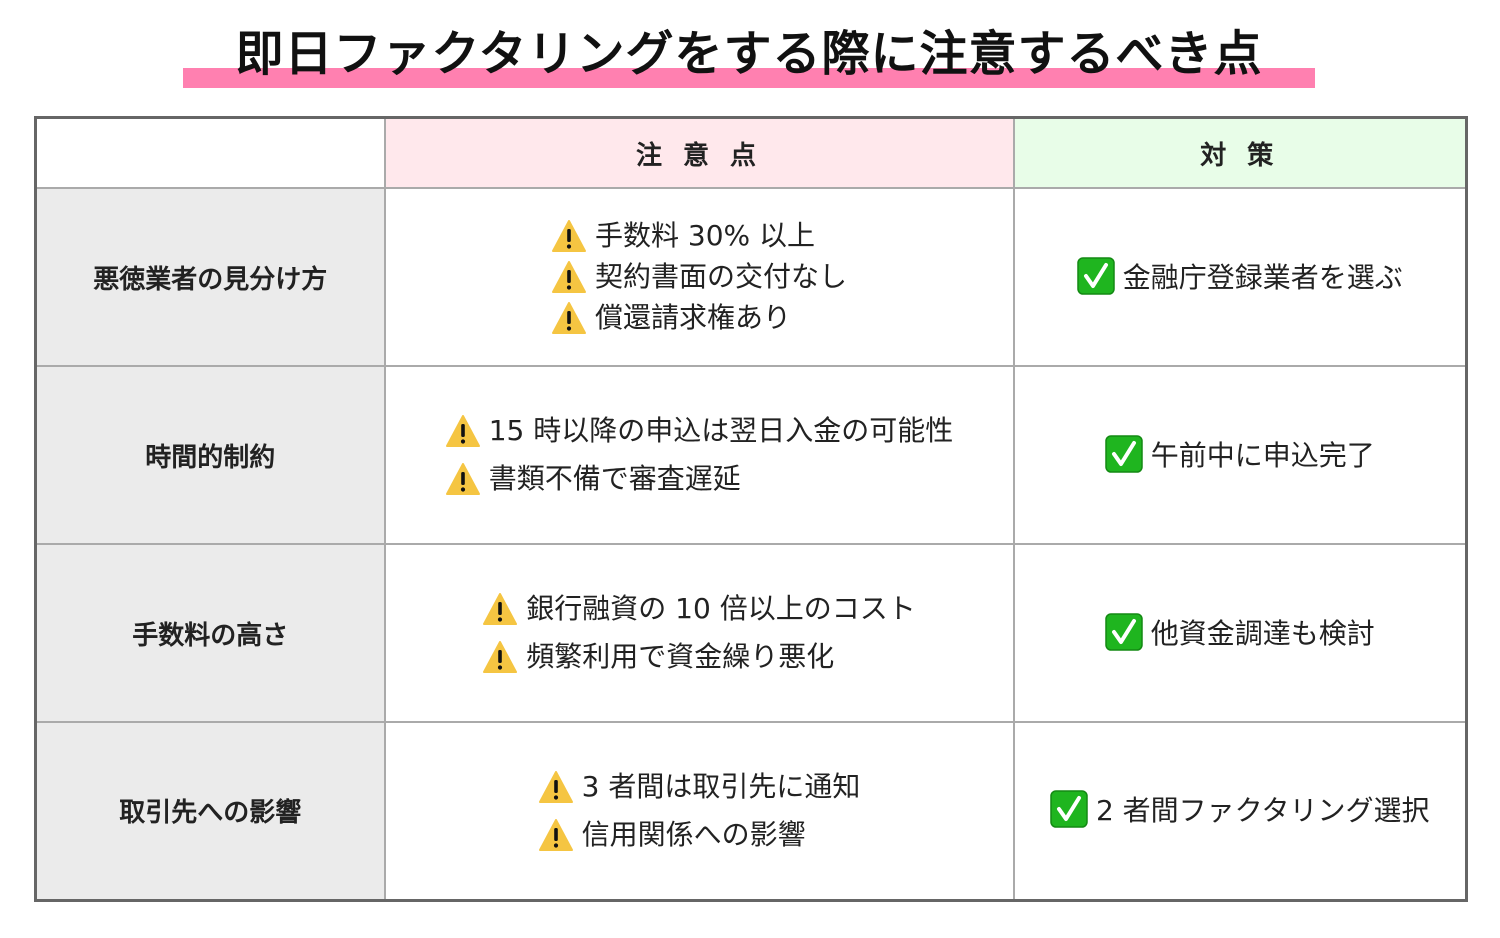 The width and height of the screenshot is (1500, 938). What do you see at coordinates (693, 834) in the screenshot?
I see `caution-text: 信用関係への影響` at bounding box center [693, 834].